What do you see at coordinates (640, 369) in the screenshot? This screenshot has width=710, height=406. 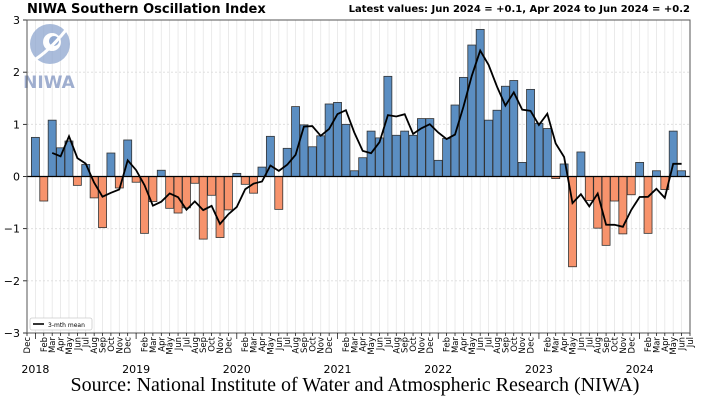 I see `x-year-label: 2024` at bounding box center [640, 369].